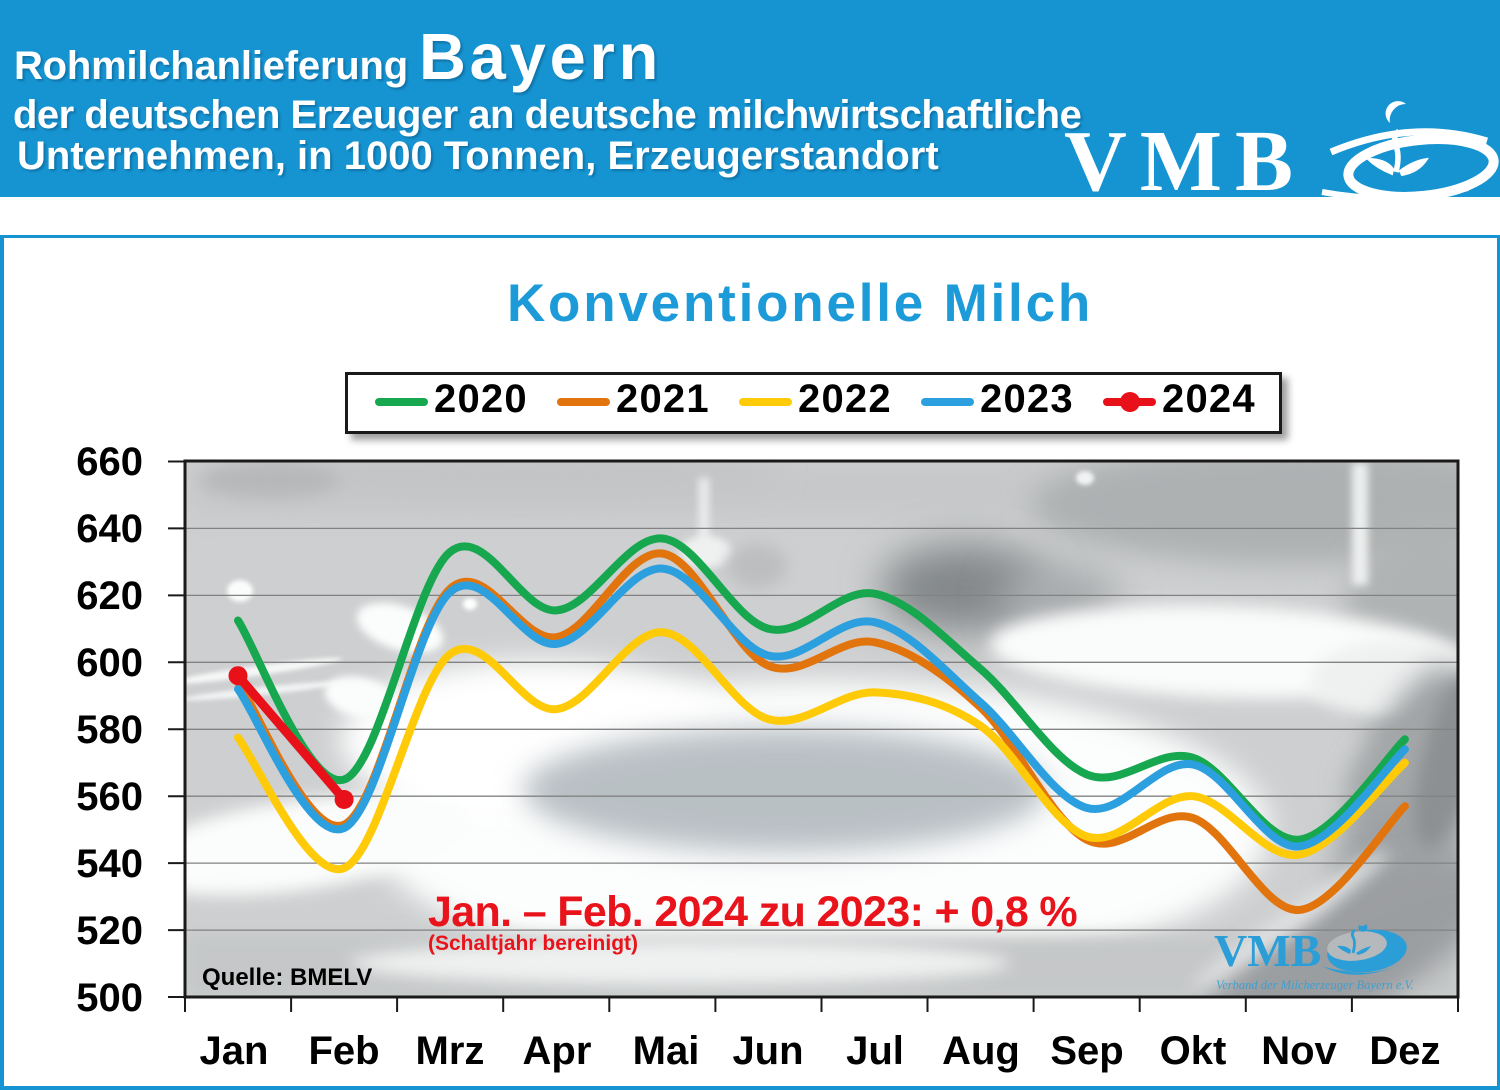 This screenshot has width=1500, height=1090. Describe the element at coordinates (109, 596) in the screenshot. I see `svg-text: 620` at that location.